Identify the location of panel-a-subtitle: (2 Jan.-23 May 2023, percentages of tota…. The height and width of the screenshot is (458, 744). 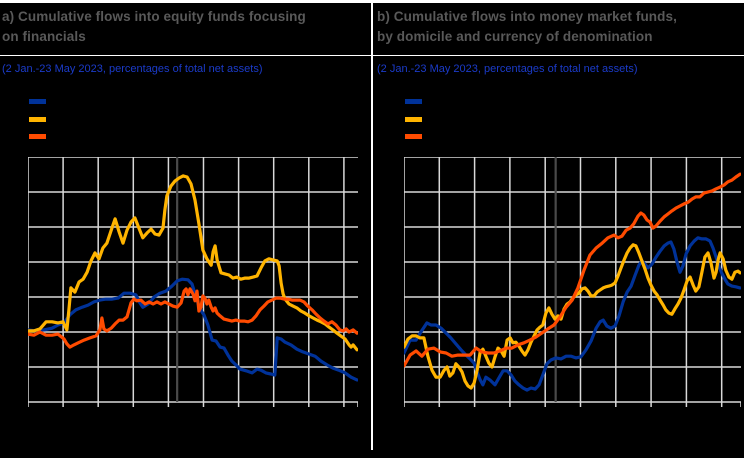
(132, 69).